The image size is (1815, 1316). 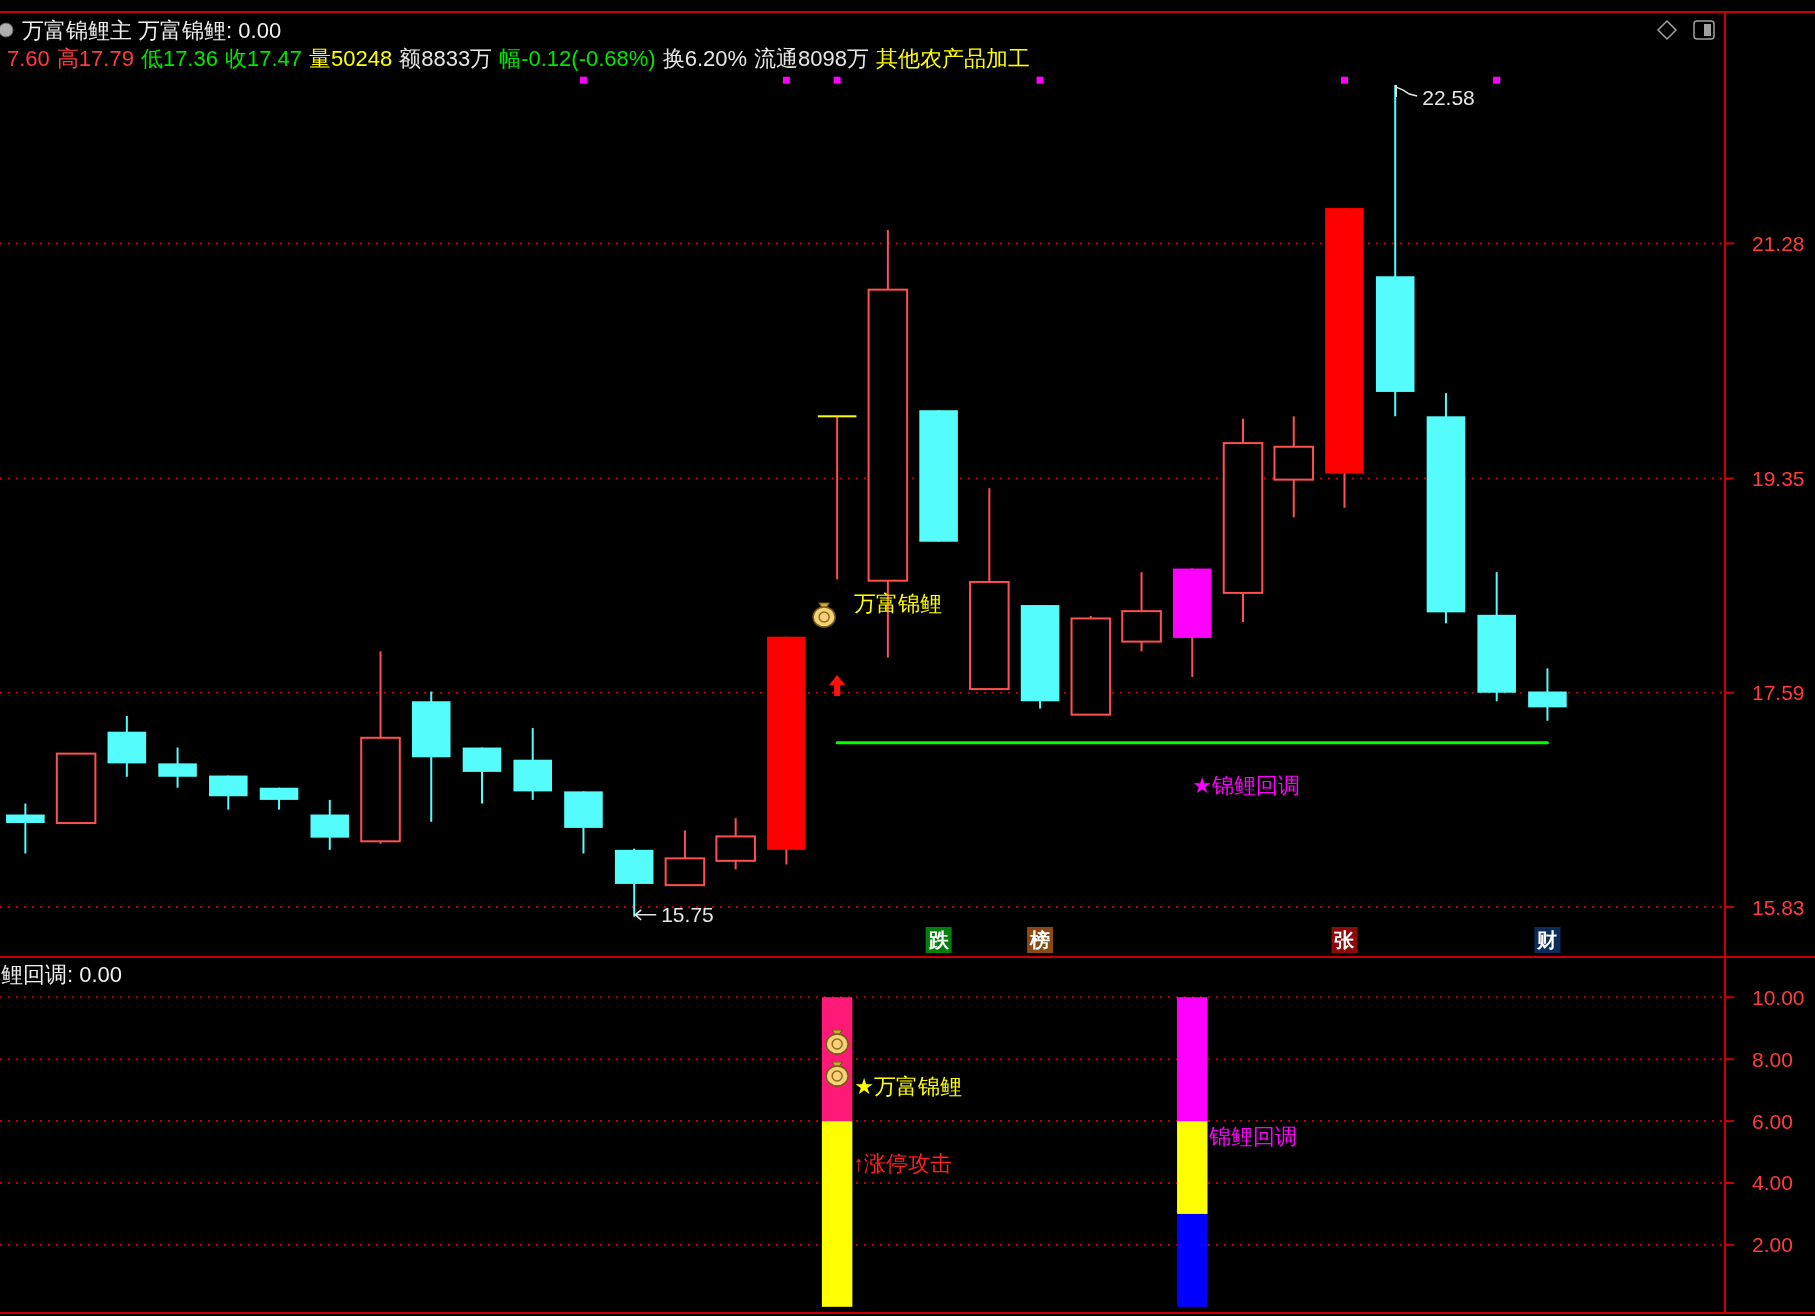 What do you see at coordinates (1772, 1245) in the screenshot?
I see `y-tick-label: 2.00` at bounding box center [1772, 1245].